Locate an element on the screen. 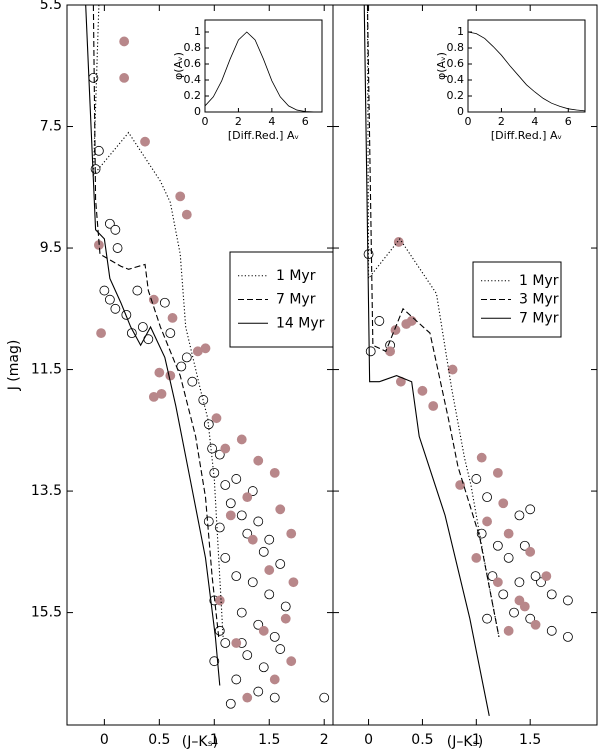  x-tick-label: 1 is located at coordinates (476, 740).